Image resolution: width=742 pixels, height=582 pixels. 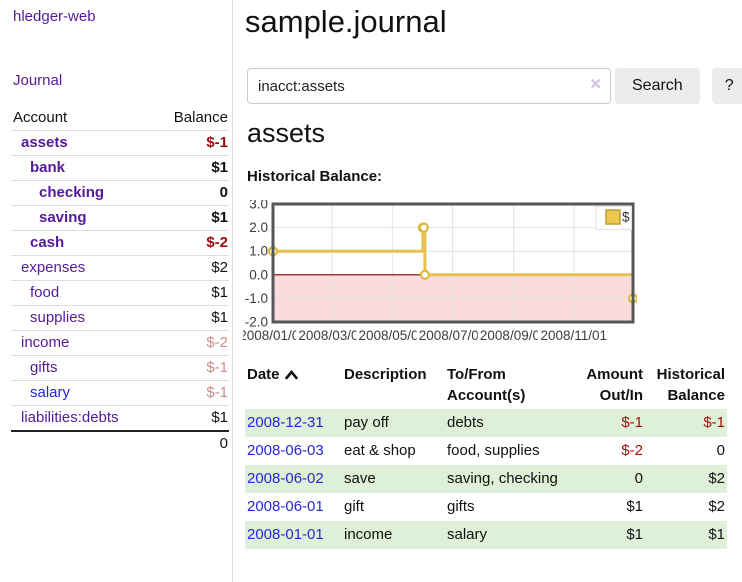 What do you see at coordinates (574, 335) in the screenshot?
I see `svg-text: 2008/11/01` at bounding box center [574, 335].